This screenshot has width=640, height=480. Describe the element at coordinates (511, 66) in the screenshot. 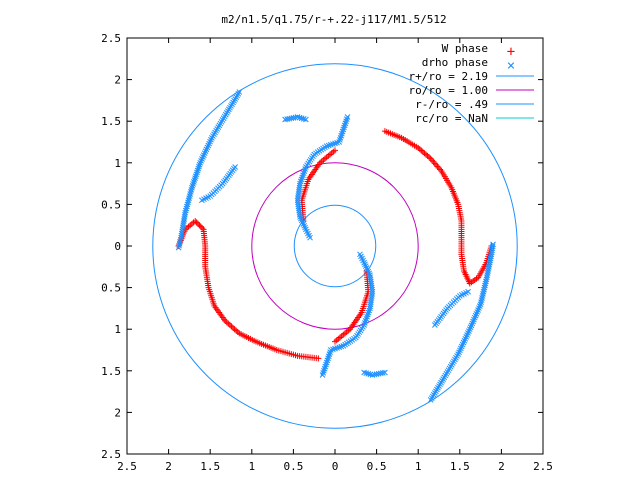

I see `legend-marker-drho-phase: ×` at that location.